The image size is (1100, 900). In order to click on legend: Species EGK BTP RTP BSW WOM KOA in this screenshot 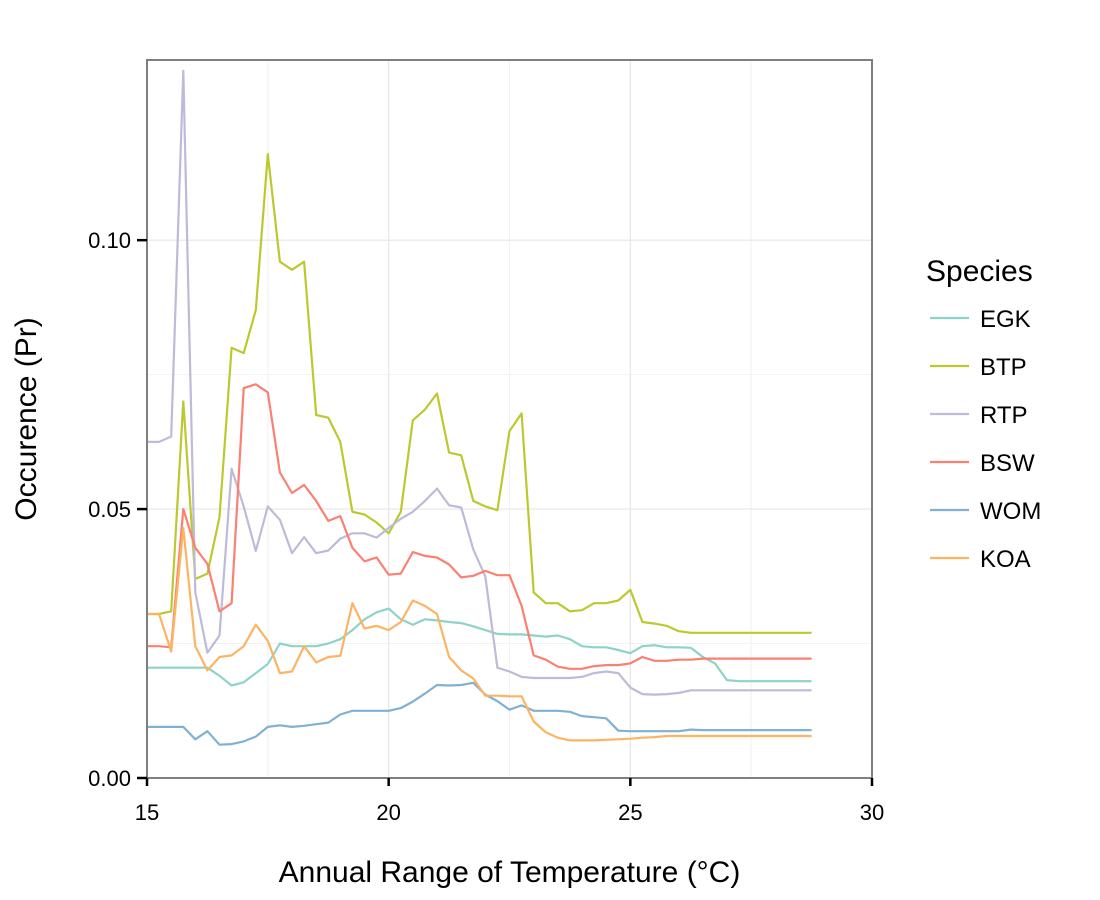, I will do `click(983, 414)`.